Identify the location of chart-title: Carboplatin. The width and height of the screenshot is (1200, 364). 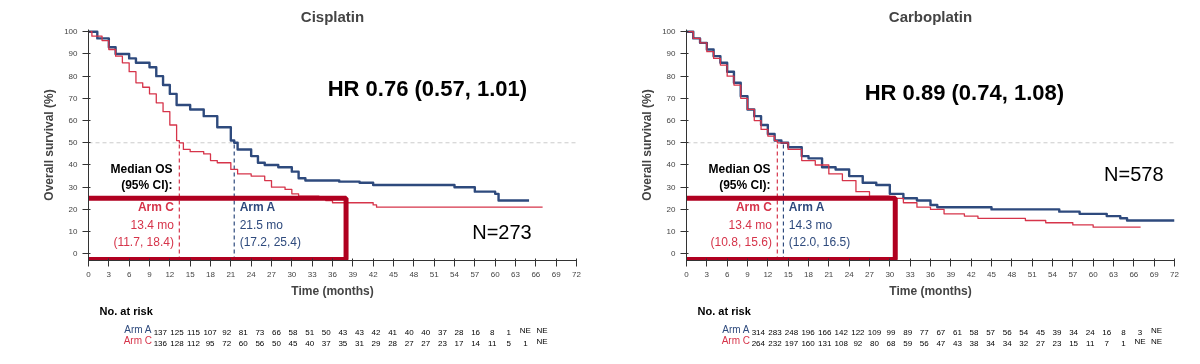
(930, 16).